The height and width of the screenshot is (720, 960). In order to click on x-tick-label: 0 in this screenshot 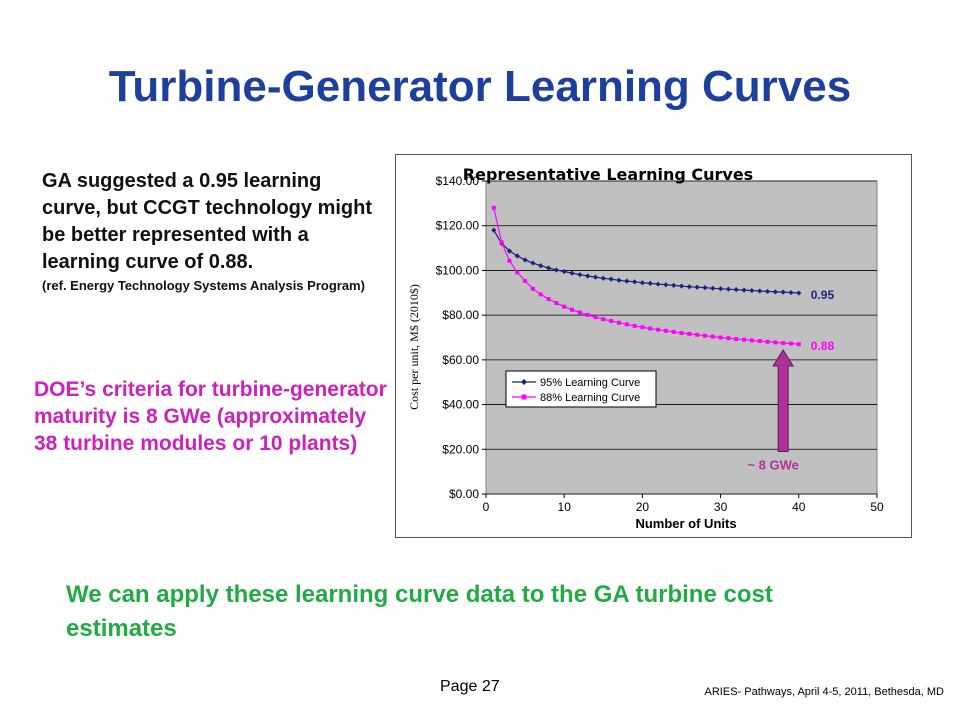, I will do `click(486, 507)`.